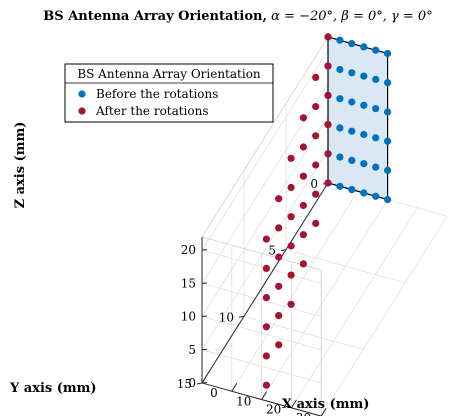 Image resolution: width=476 pixels, height=416 pixels. Describe the element at coordinates (53, 388) in the screenshot. I see `y-axis-label: Y axis (mm)` at that location.